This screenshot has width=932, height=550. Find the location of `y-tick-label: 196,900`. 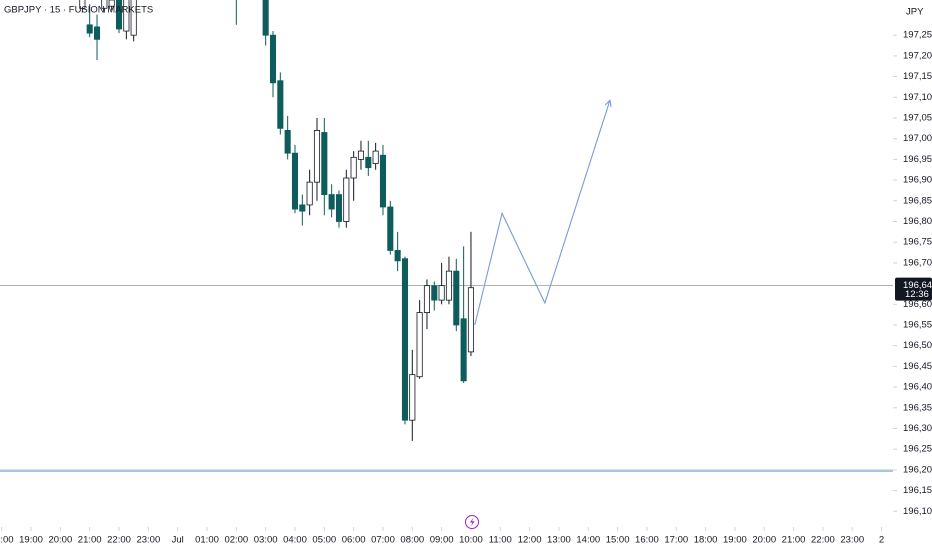

y-tick-label: 196,900 is located at coordinates (917, 180).